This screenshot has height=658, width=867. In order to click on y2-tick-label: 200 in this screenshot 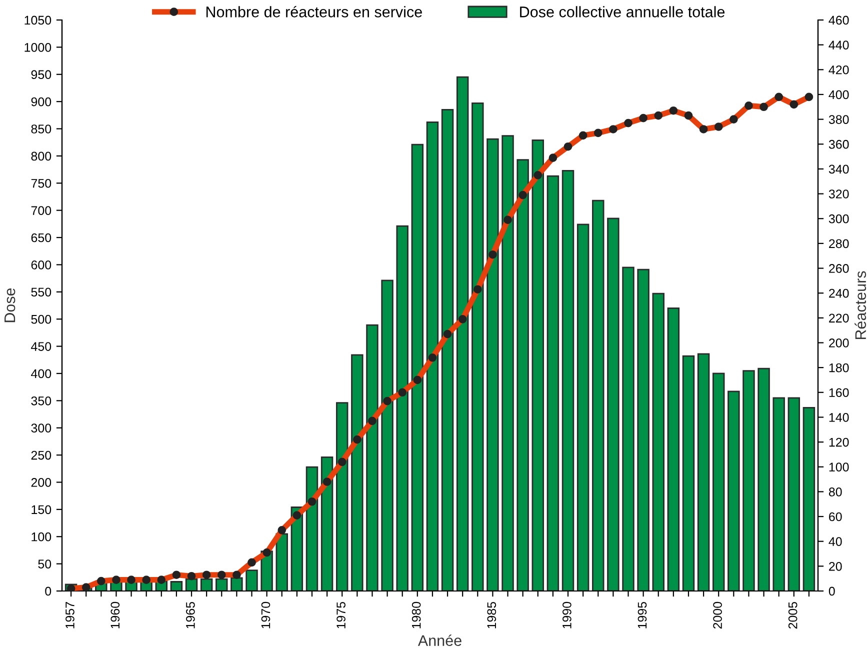, I will do `click(839, 343)`.